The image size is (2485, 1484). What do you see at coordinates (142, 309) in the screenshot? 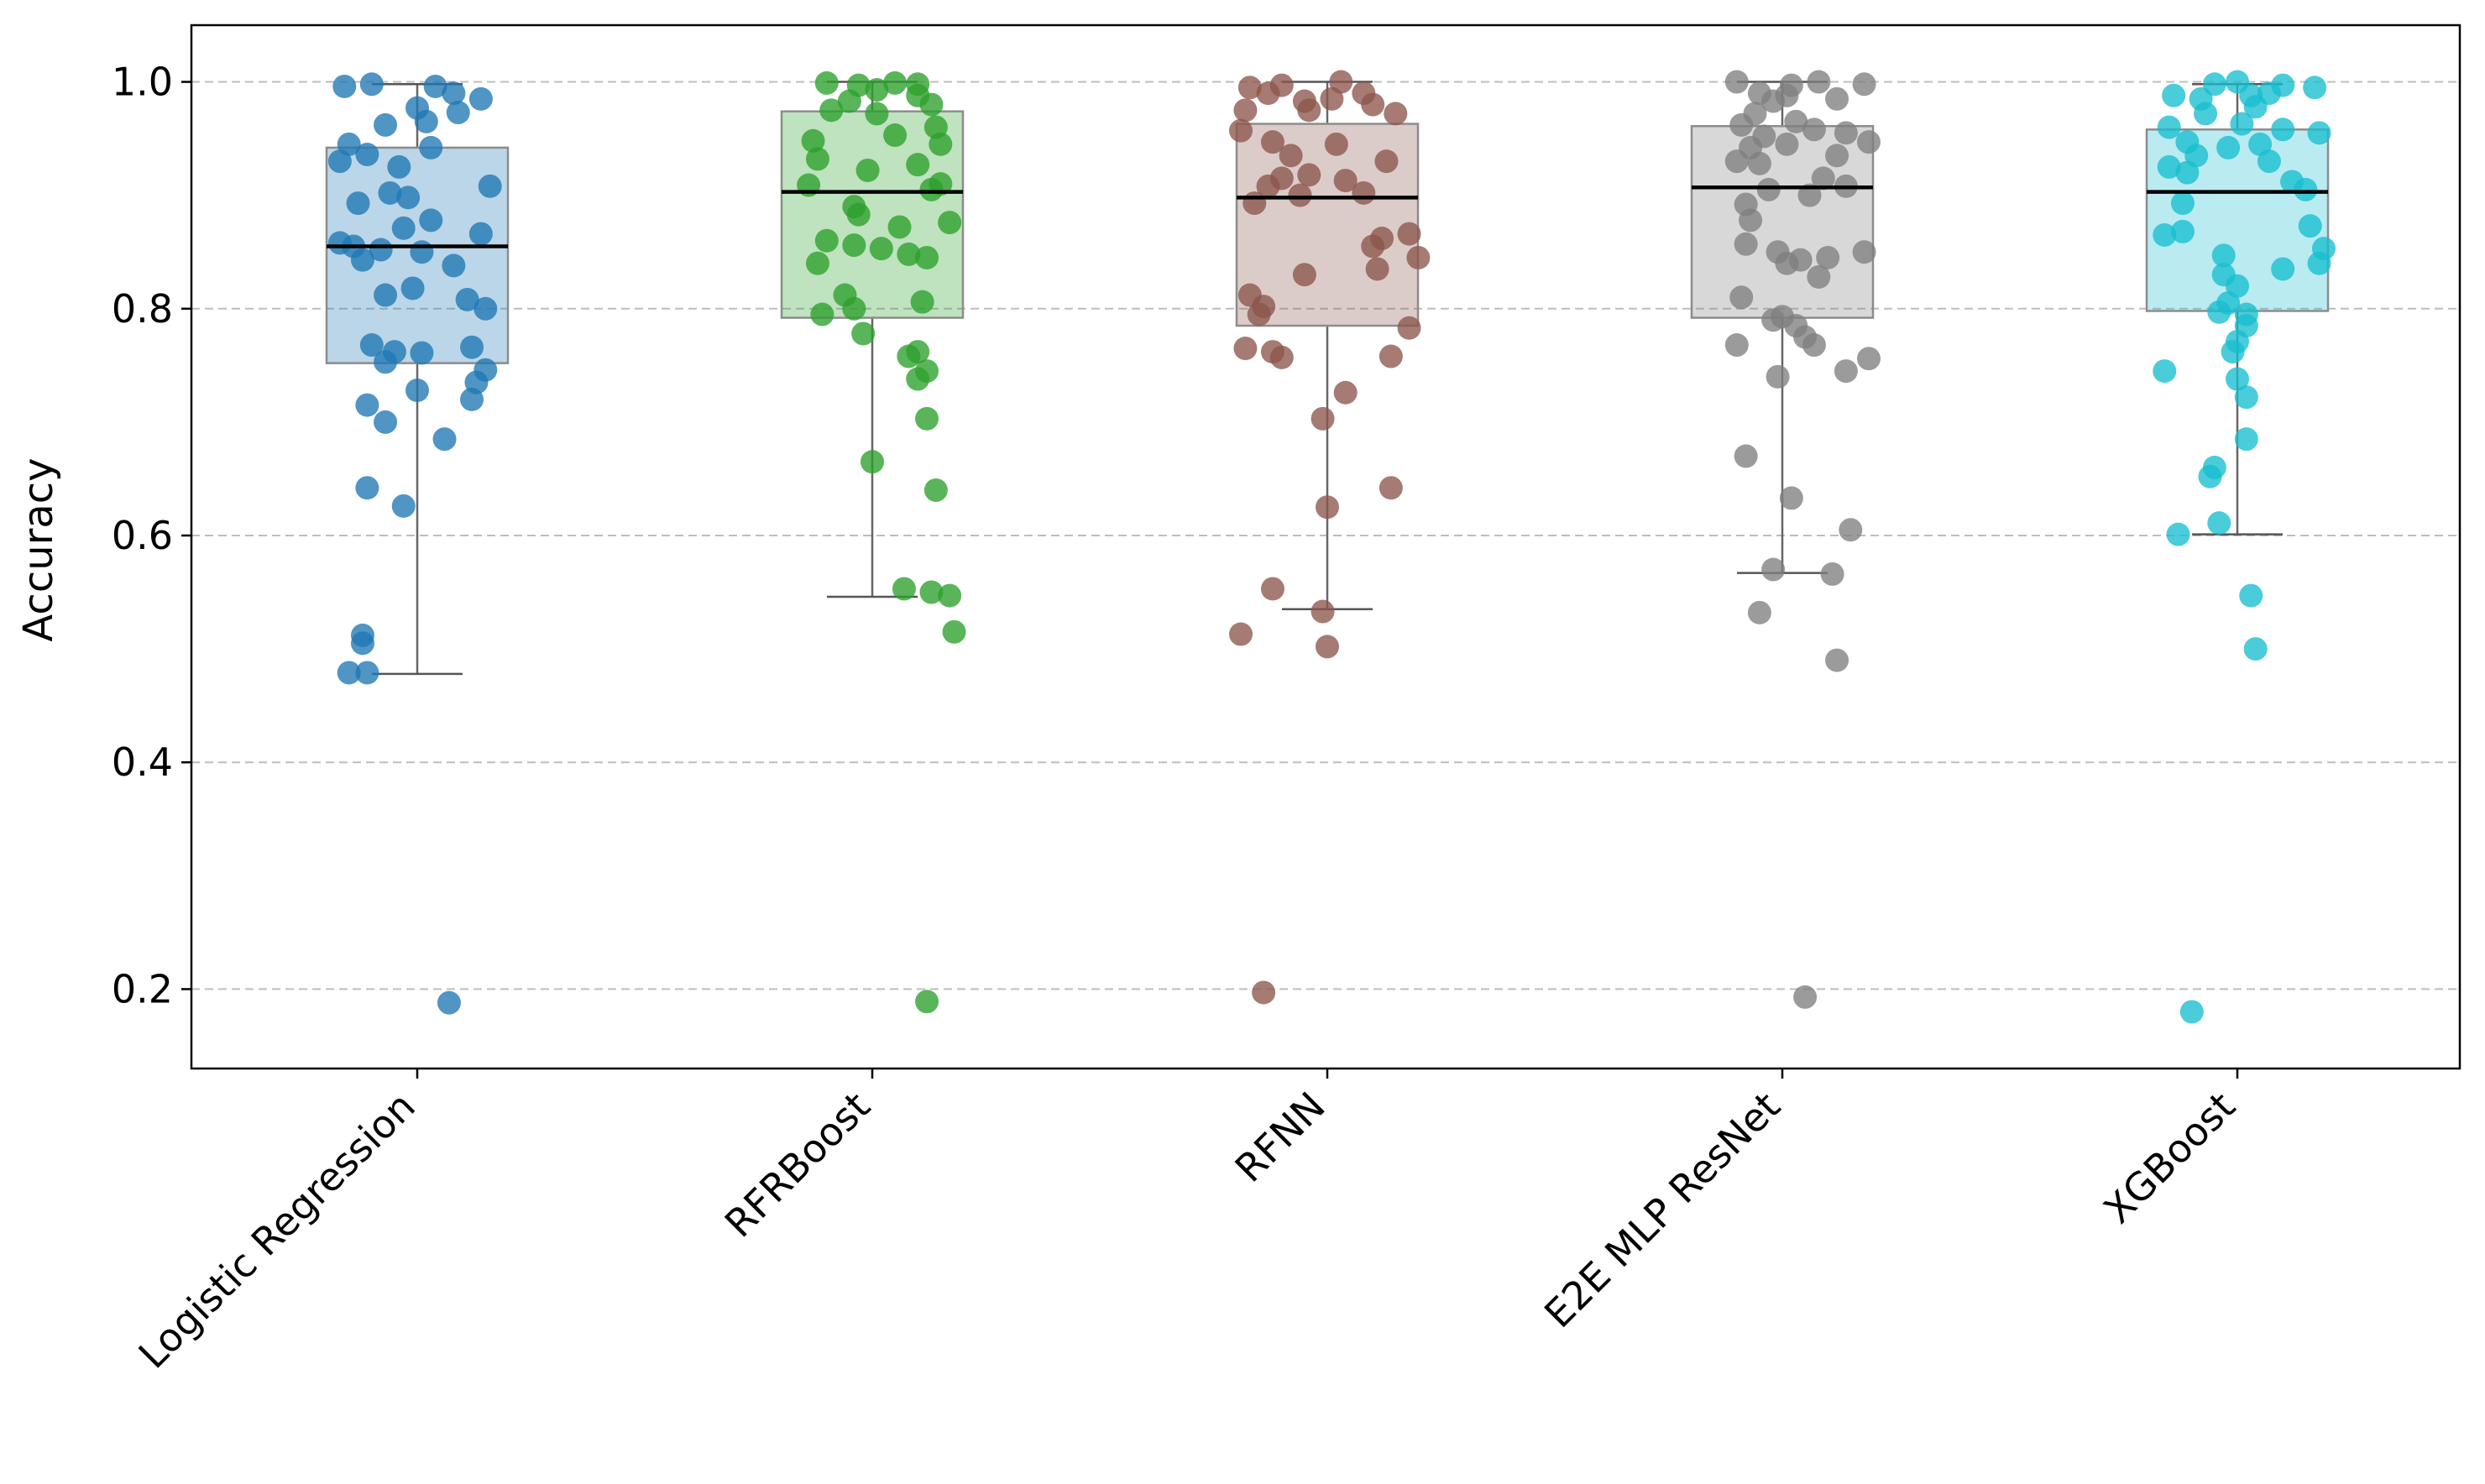
I see `y-tick-label: 0.8` at bounding box center [142, 309].